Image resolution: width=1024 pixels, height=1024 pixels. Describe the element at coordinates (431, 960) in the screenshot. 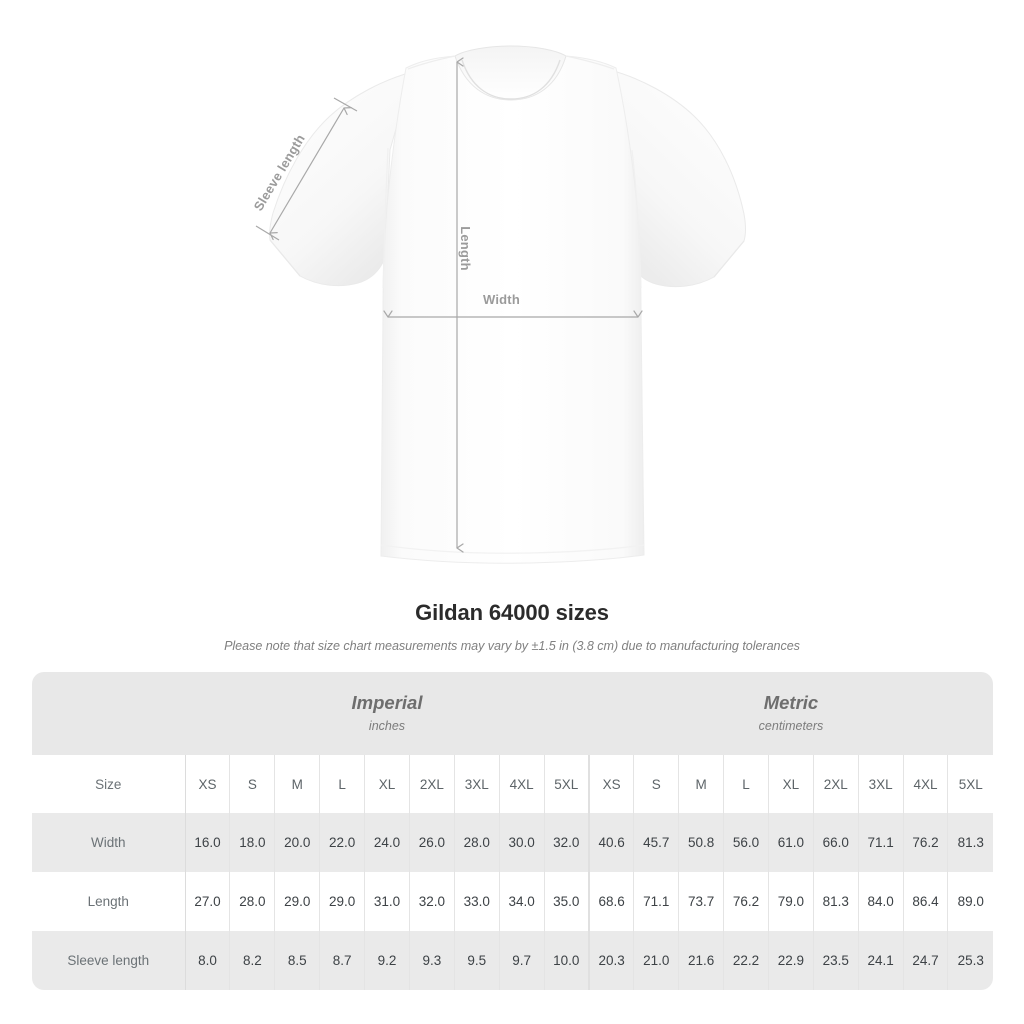

I see `cell-sleeve-length-imperial-2xl: 9.3` at that location.